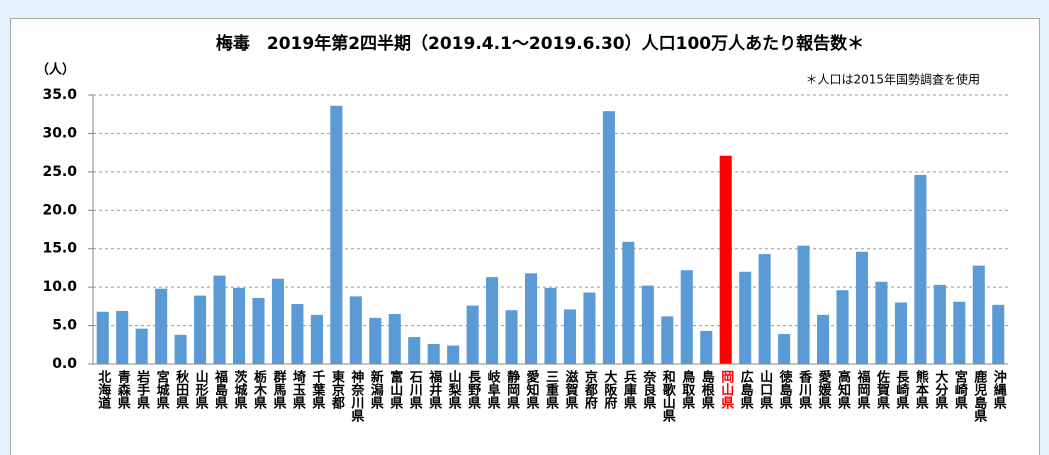  Describe the element at coordinates (162, 389) in the screenshot. I see `x-tick-label: 宮城県` at that location.